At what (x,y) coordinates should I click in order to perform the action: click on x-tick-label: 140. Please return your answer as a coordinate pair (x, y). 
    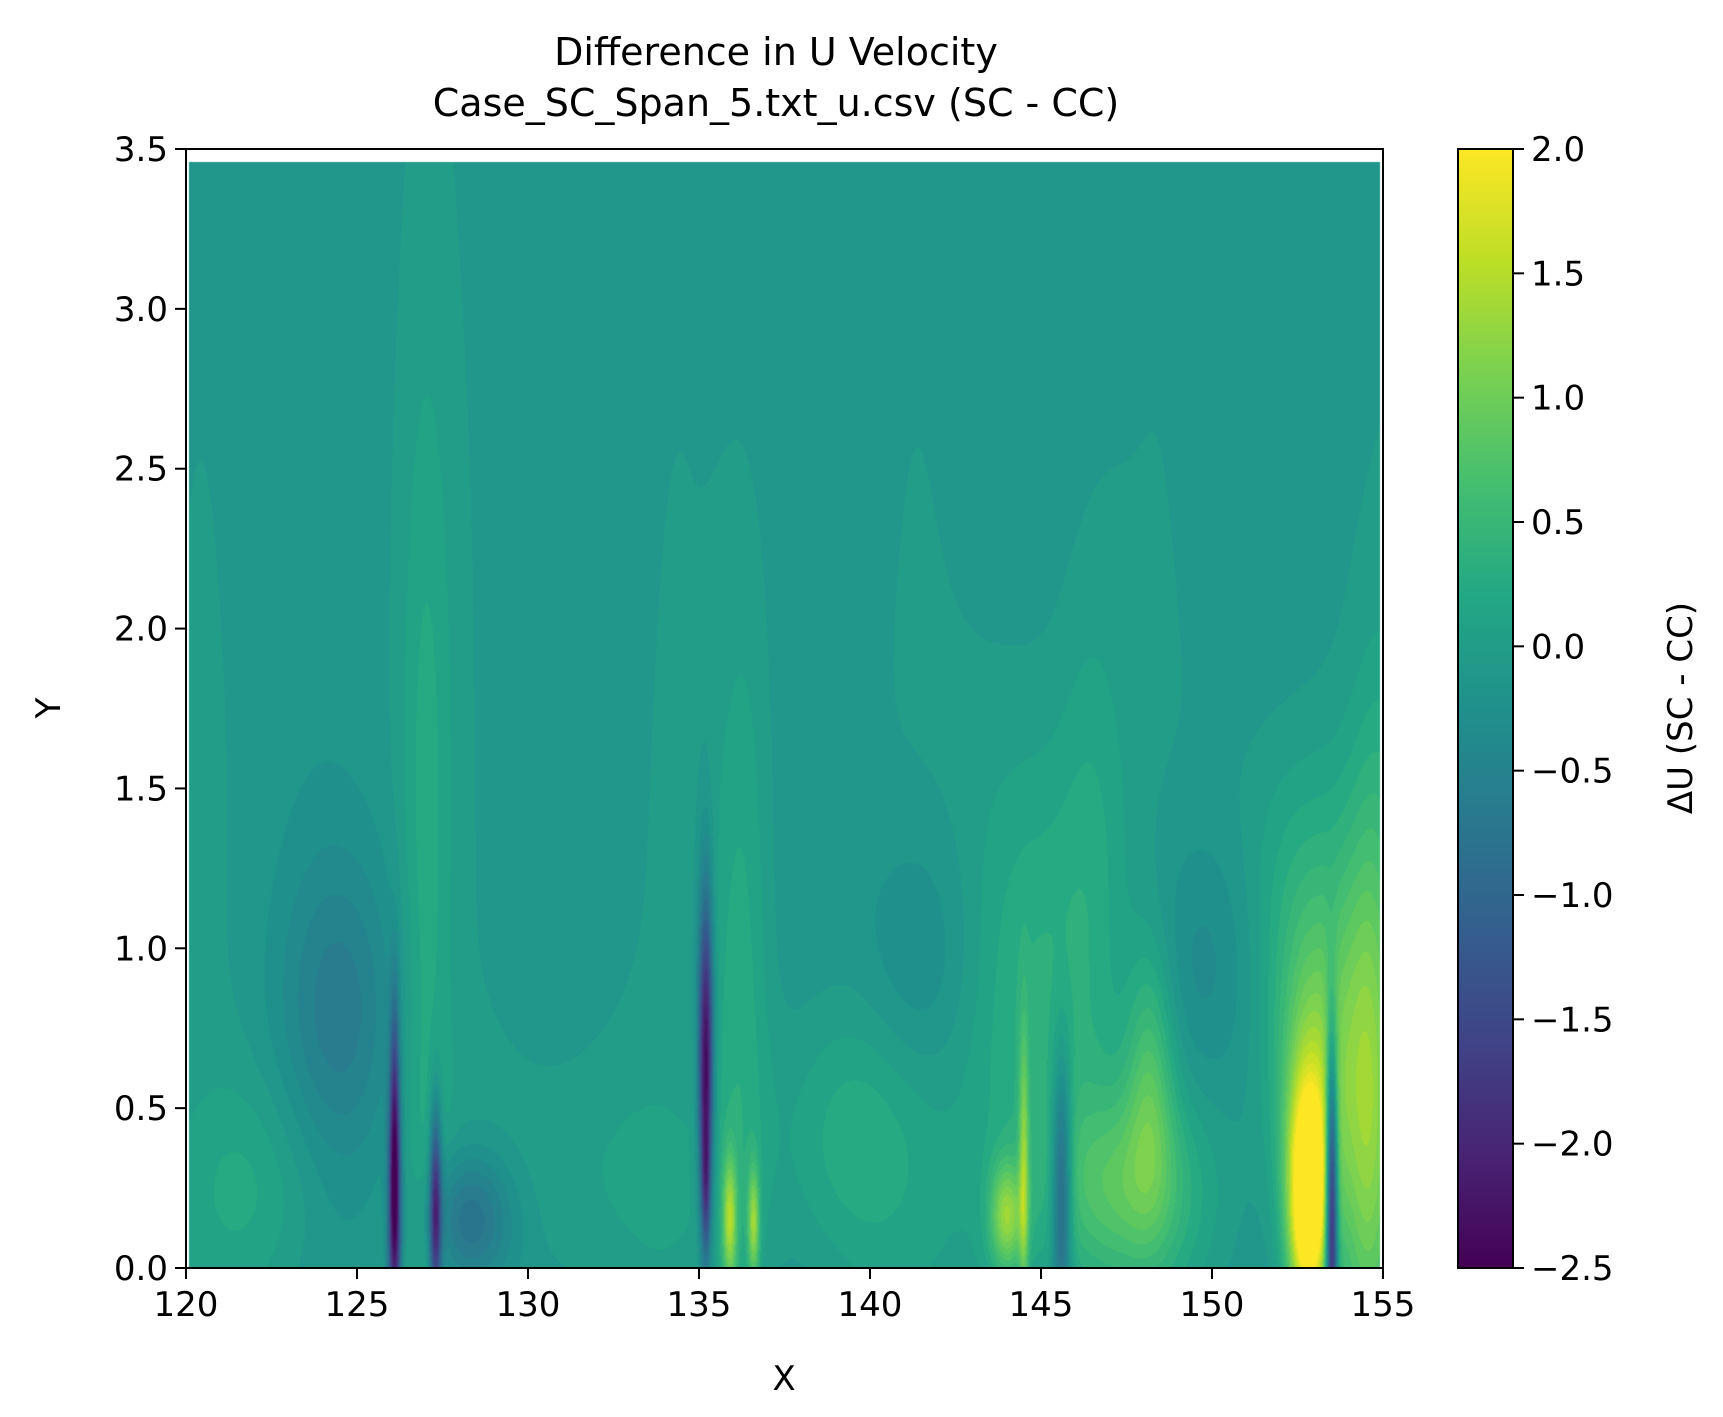
    Looking at the image, I should click on (870, 1305).